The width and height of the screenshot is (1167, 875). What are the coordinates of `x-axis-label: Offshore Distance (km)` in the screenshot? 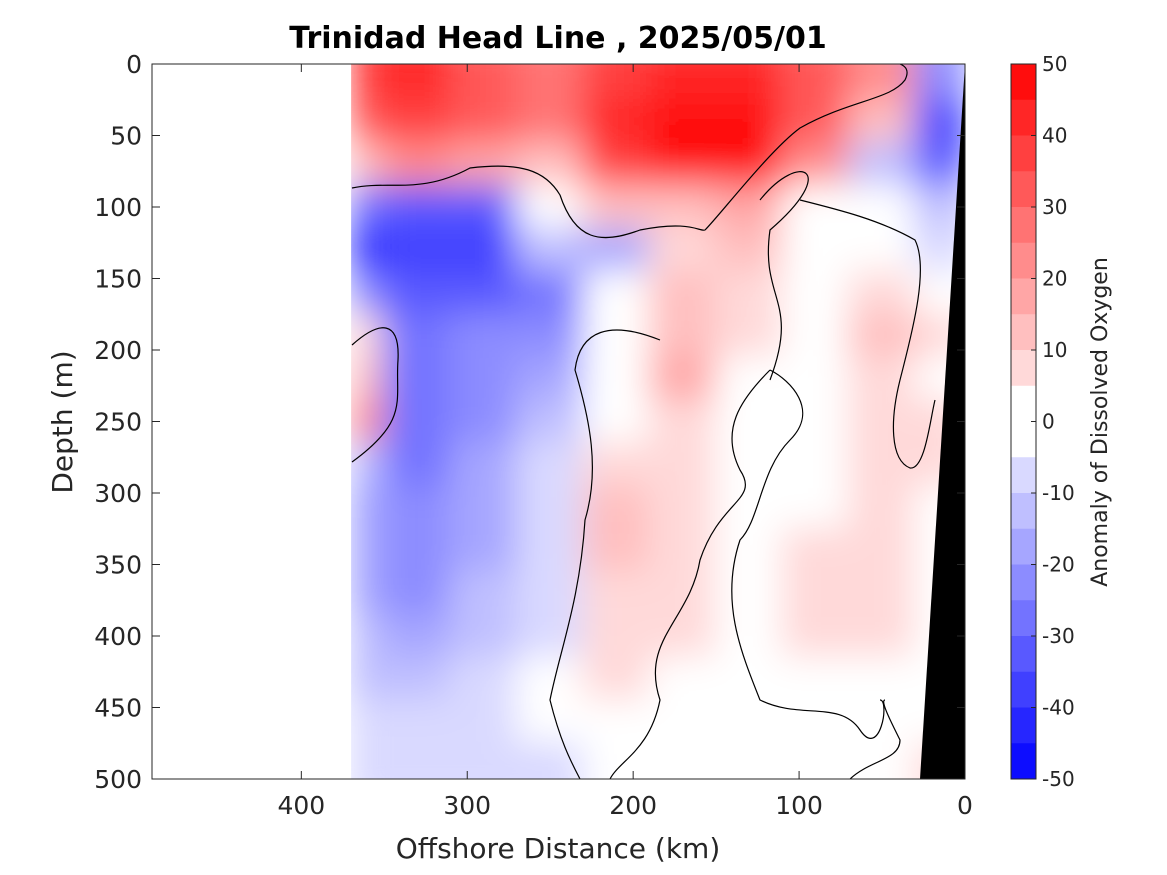 It's located at (558, 848).